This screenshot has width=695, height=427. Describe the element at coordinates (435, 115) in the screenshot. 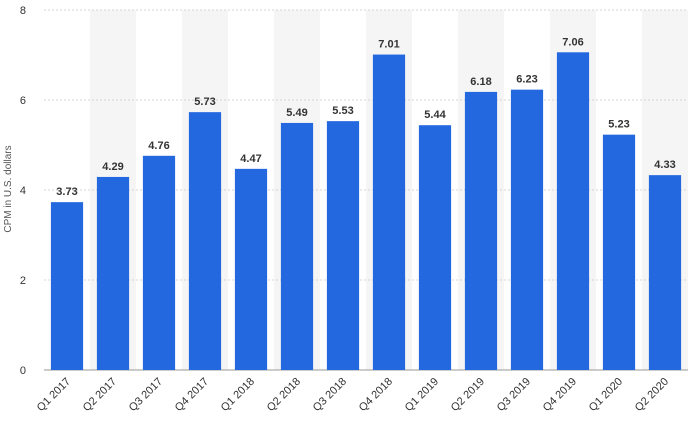

I see `data-label: 5.44` at that location.